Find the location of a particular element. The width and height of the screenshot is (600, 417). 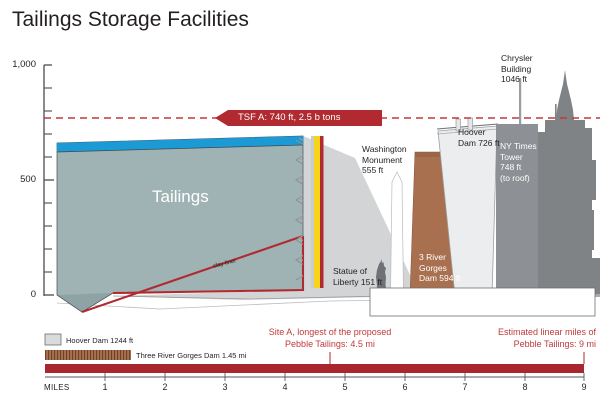

legend-swatch-hoover is located at coordinates (53, 339).